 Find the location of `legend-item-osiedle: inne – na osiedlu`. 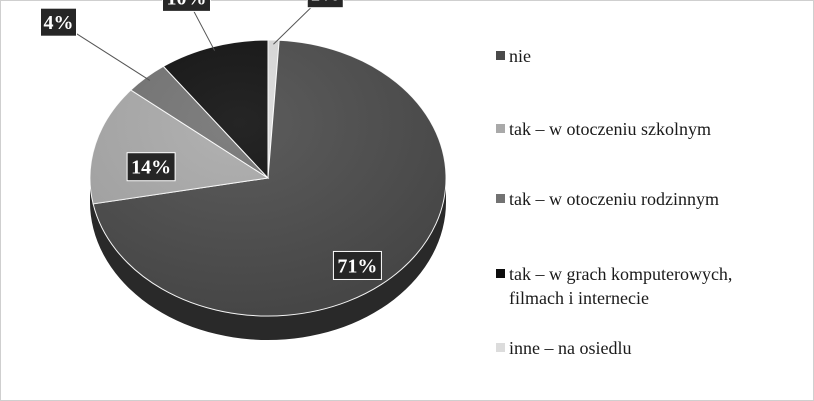

legend-item-osiedle: inne – na osiedlu is located at coordinates (563, 348).